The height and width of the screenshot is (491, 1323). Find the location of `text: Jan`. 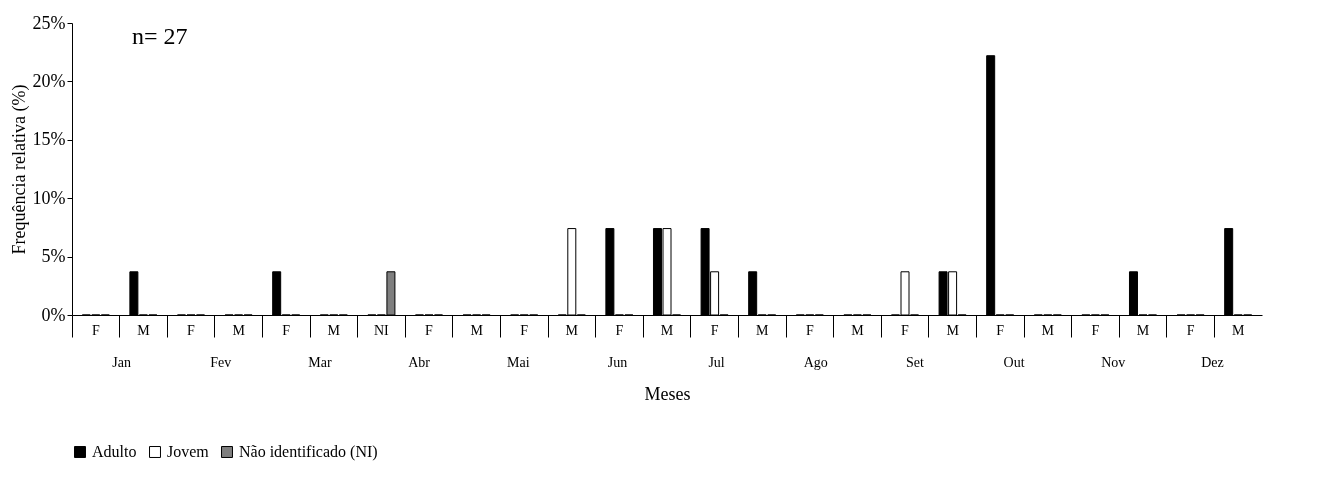

text: Jan is located at coordinates (121, 362).